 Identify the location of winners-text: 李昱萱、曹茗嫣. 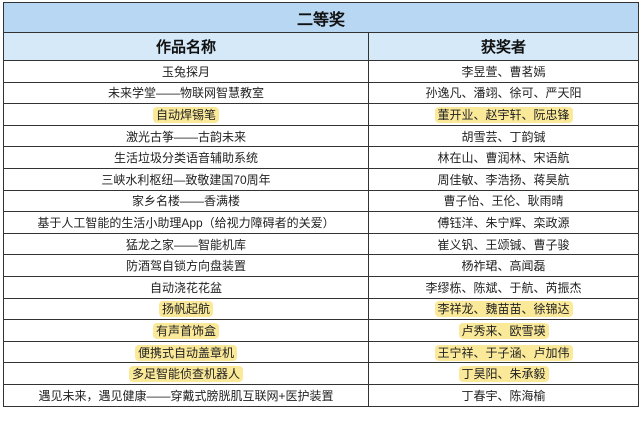
(503, 71).